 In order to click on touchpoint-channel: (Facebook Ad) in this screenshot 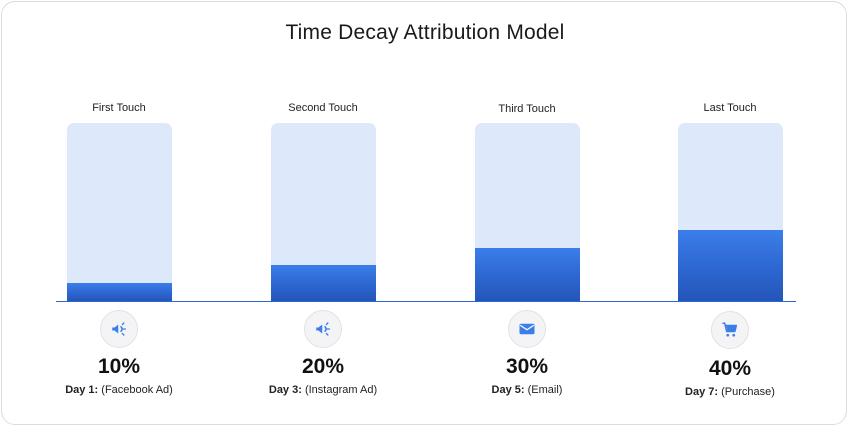, I will do `click(135, 390)`.